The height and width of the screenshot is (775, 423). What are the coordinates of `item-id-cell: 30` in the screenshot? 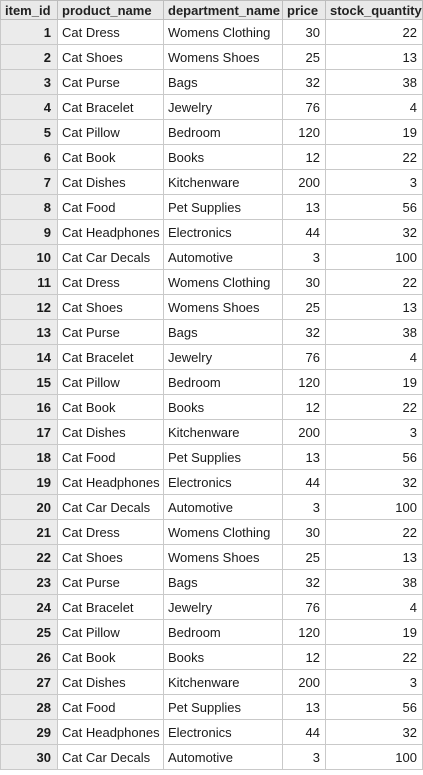 It's located at (29, 757).